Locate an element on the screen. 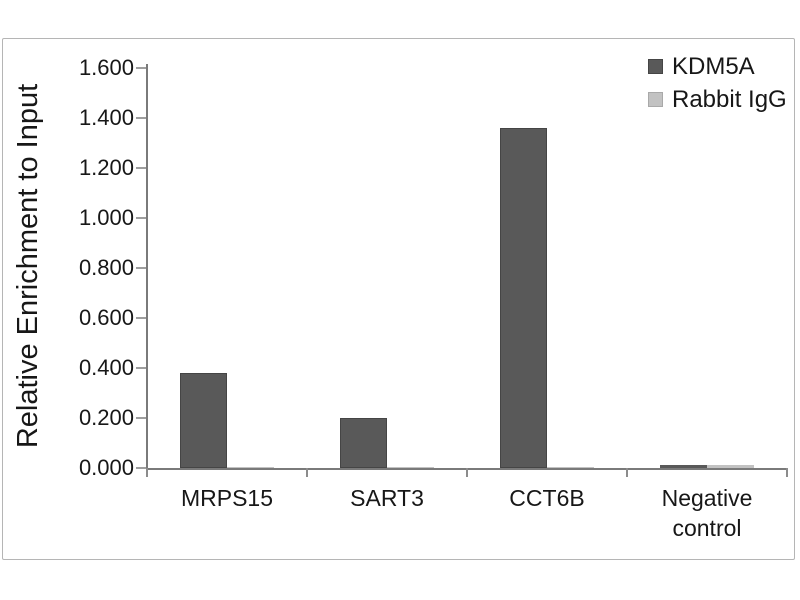 The image size is (800, 600). x-category-label: SART3 is located at coordinates (387, 498).